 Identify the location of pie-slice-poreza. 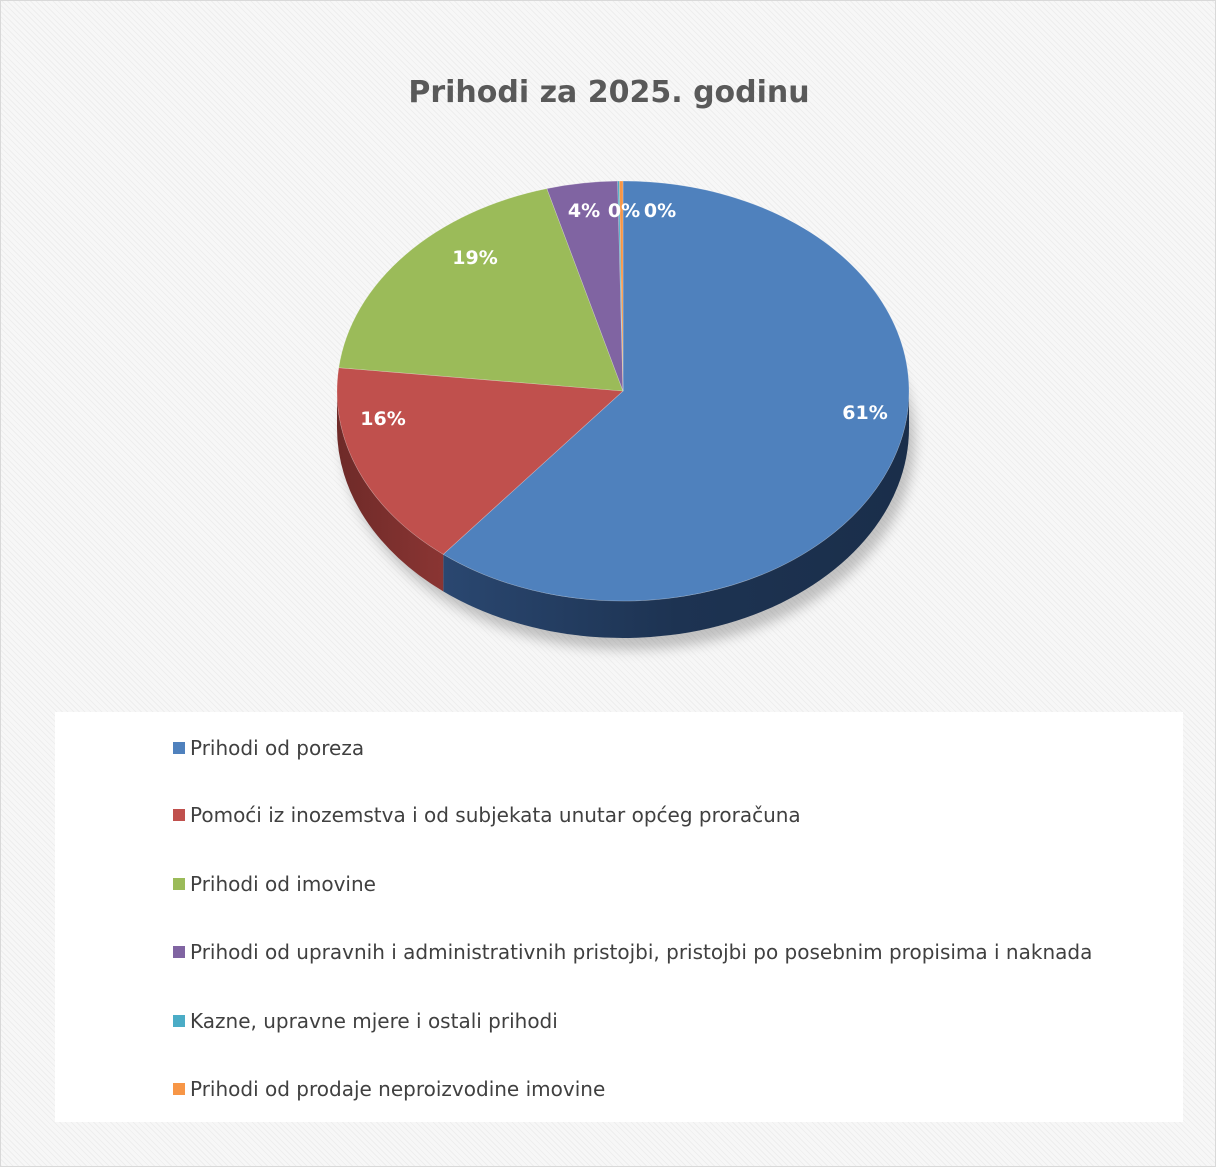
(676, 391).